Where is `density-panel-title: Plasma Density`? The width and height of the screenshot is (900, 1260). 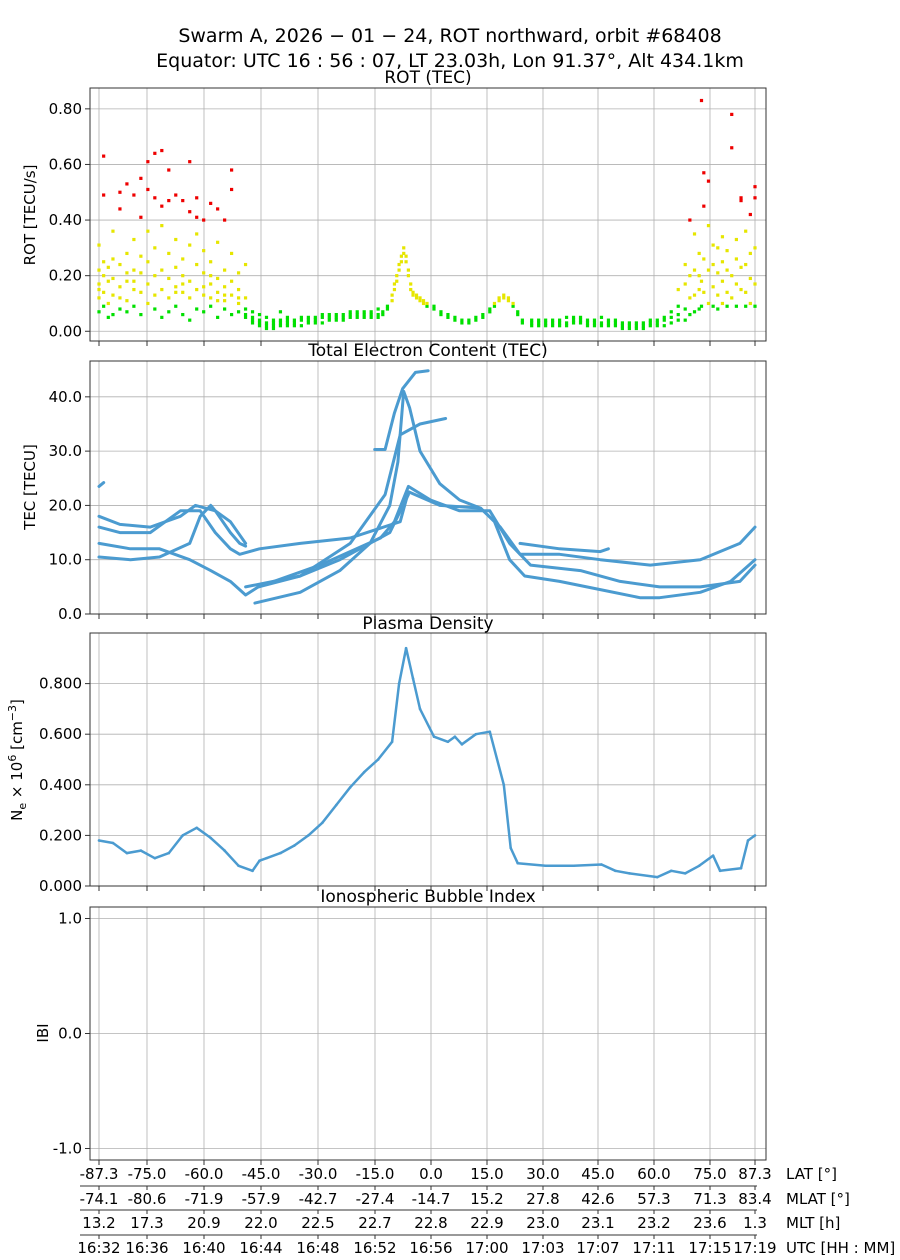
density-panel-title: Plasma Density is located at coordinates (427, 624).